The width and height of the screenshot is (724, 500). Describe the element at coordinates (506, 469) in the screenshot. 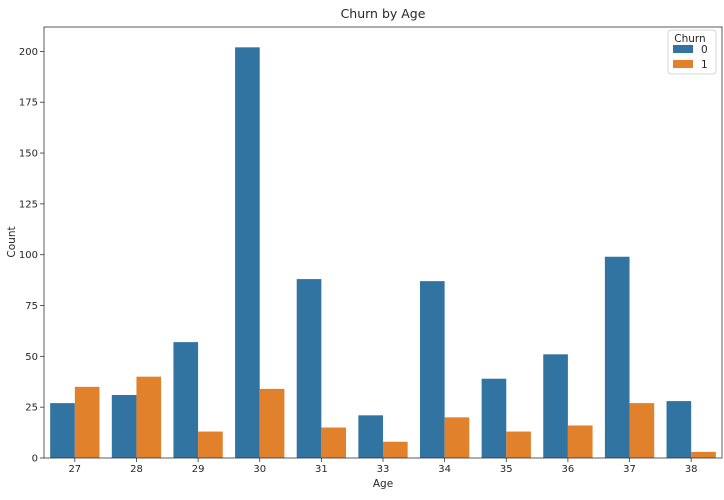

I see `x-tick-label: 35` at that location.